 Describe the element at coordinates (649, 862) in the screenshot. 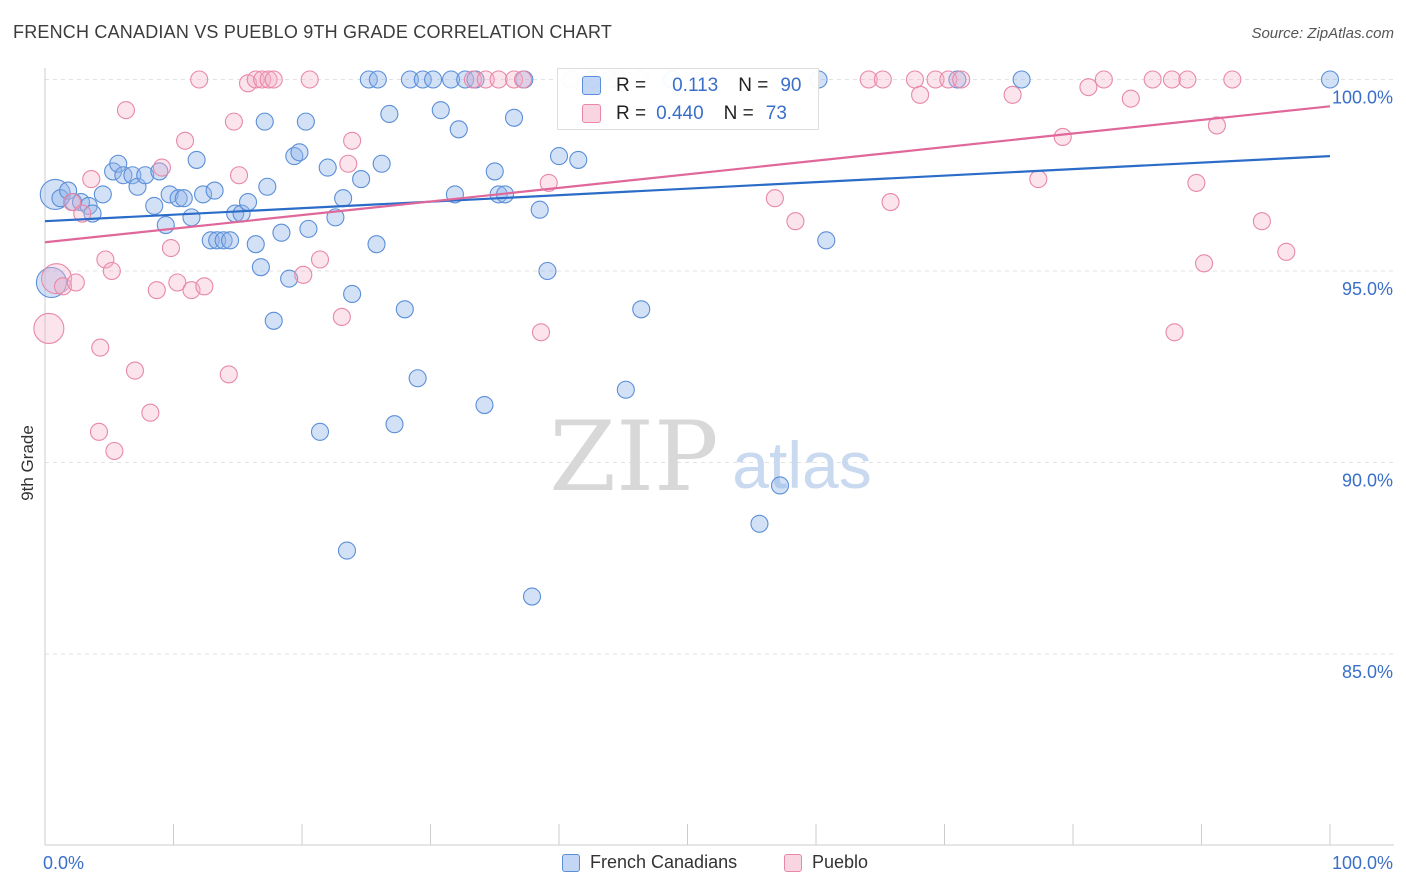

I see `legend-item-french-canadians: French Canadians` at that location.